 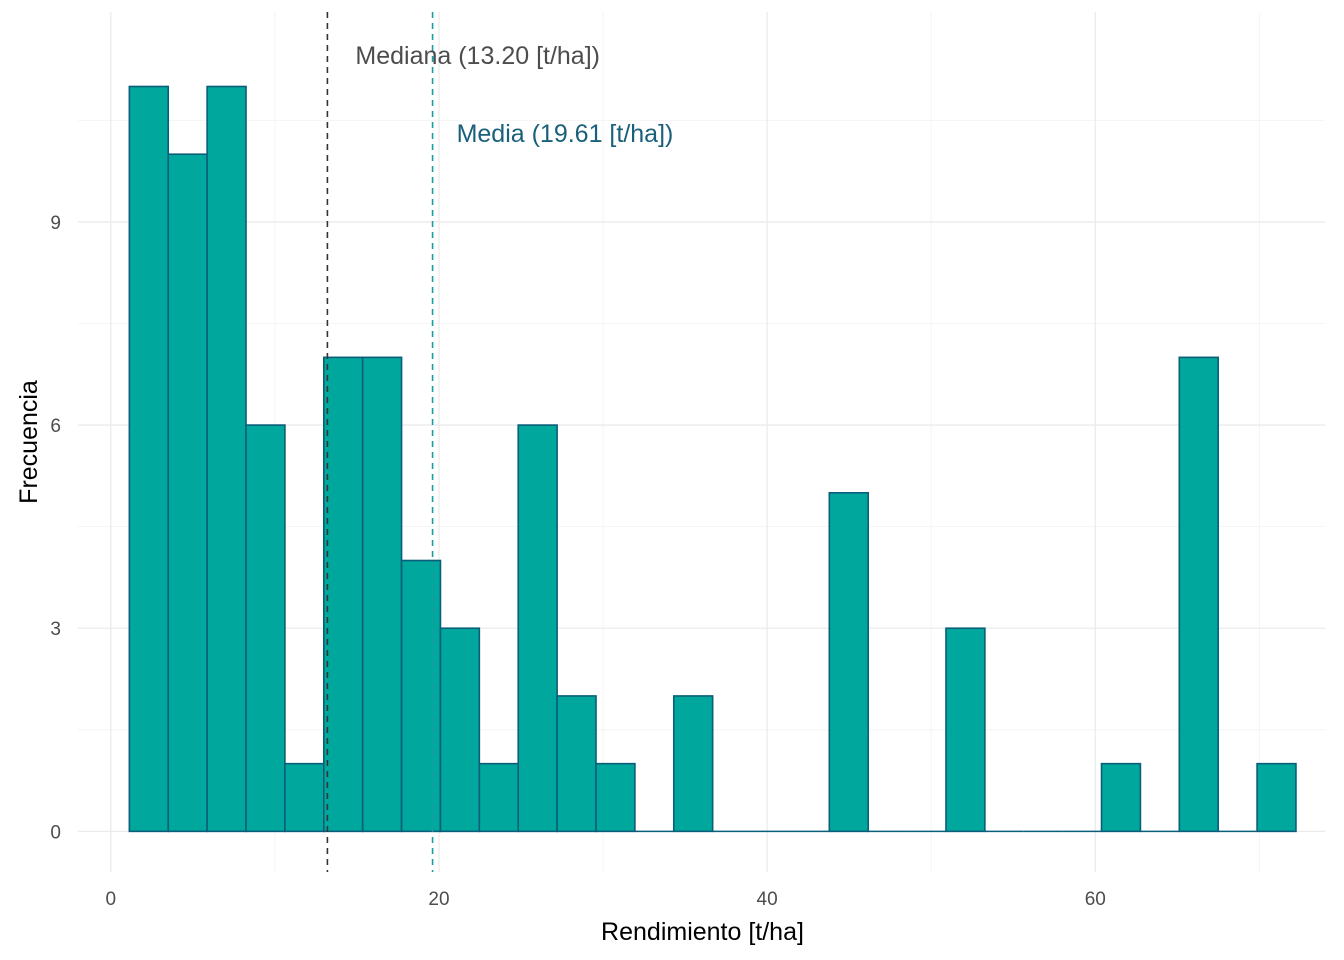 I want to click on reference-lines, so click(x=380, y=442).